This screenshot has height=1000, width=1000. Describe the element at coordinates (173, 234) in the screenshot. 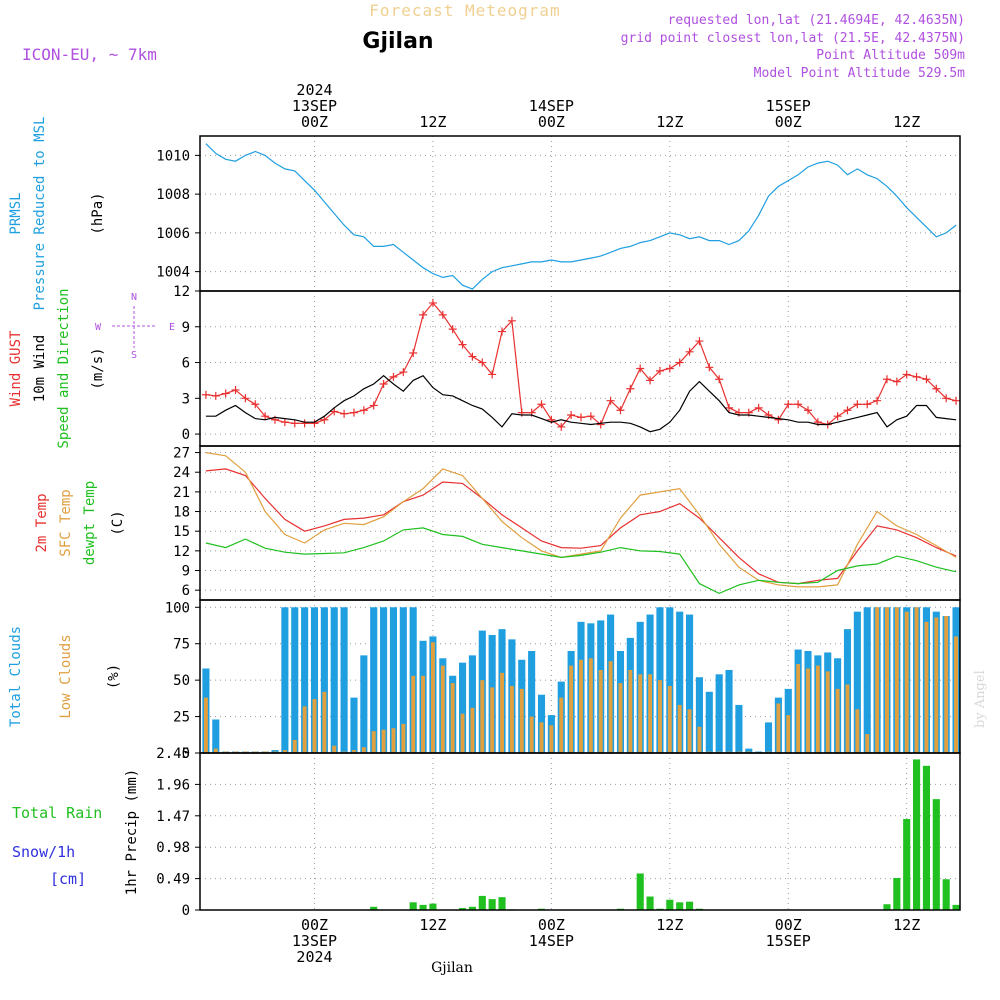

I see `y-tick-label: 1006` at that location.